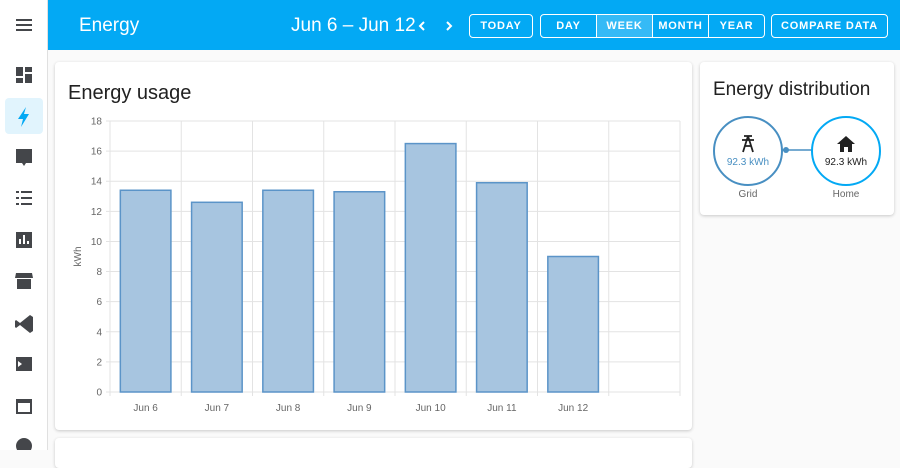  Describe the element at coordinates (129, 93) in the screenshot. I see `chart-title: Energy usage` at that location.